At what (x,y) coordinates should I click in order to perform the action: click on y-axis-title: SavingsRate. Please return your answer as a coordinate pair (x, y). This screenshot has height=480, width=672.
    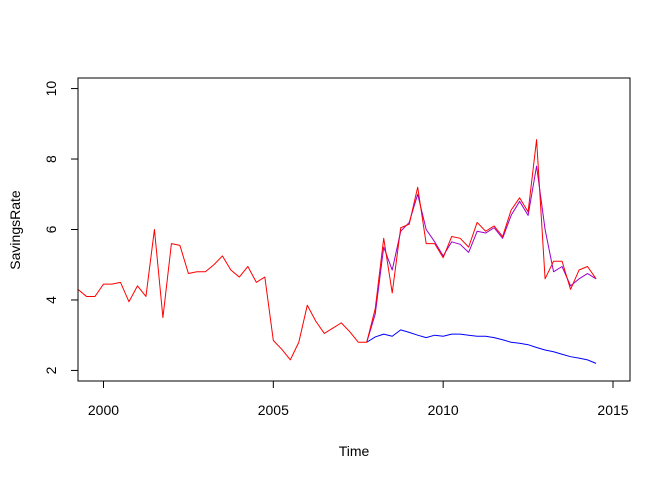
    Looking at the image, I should click on (15, 230).